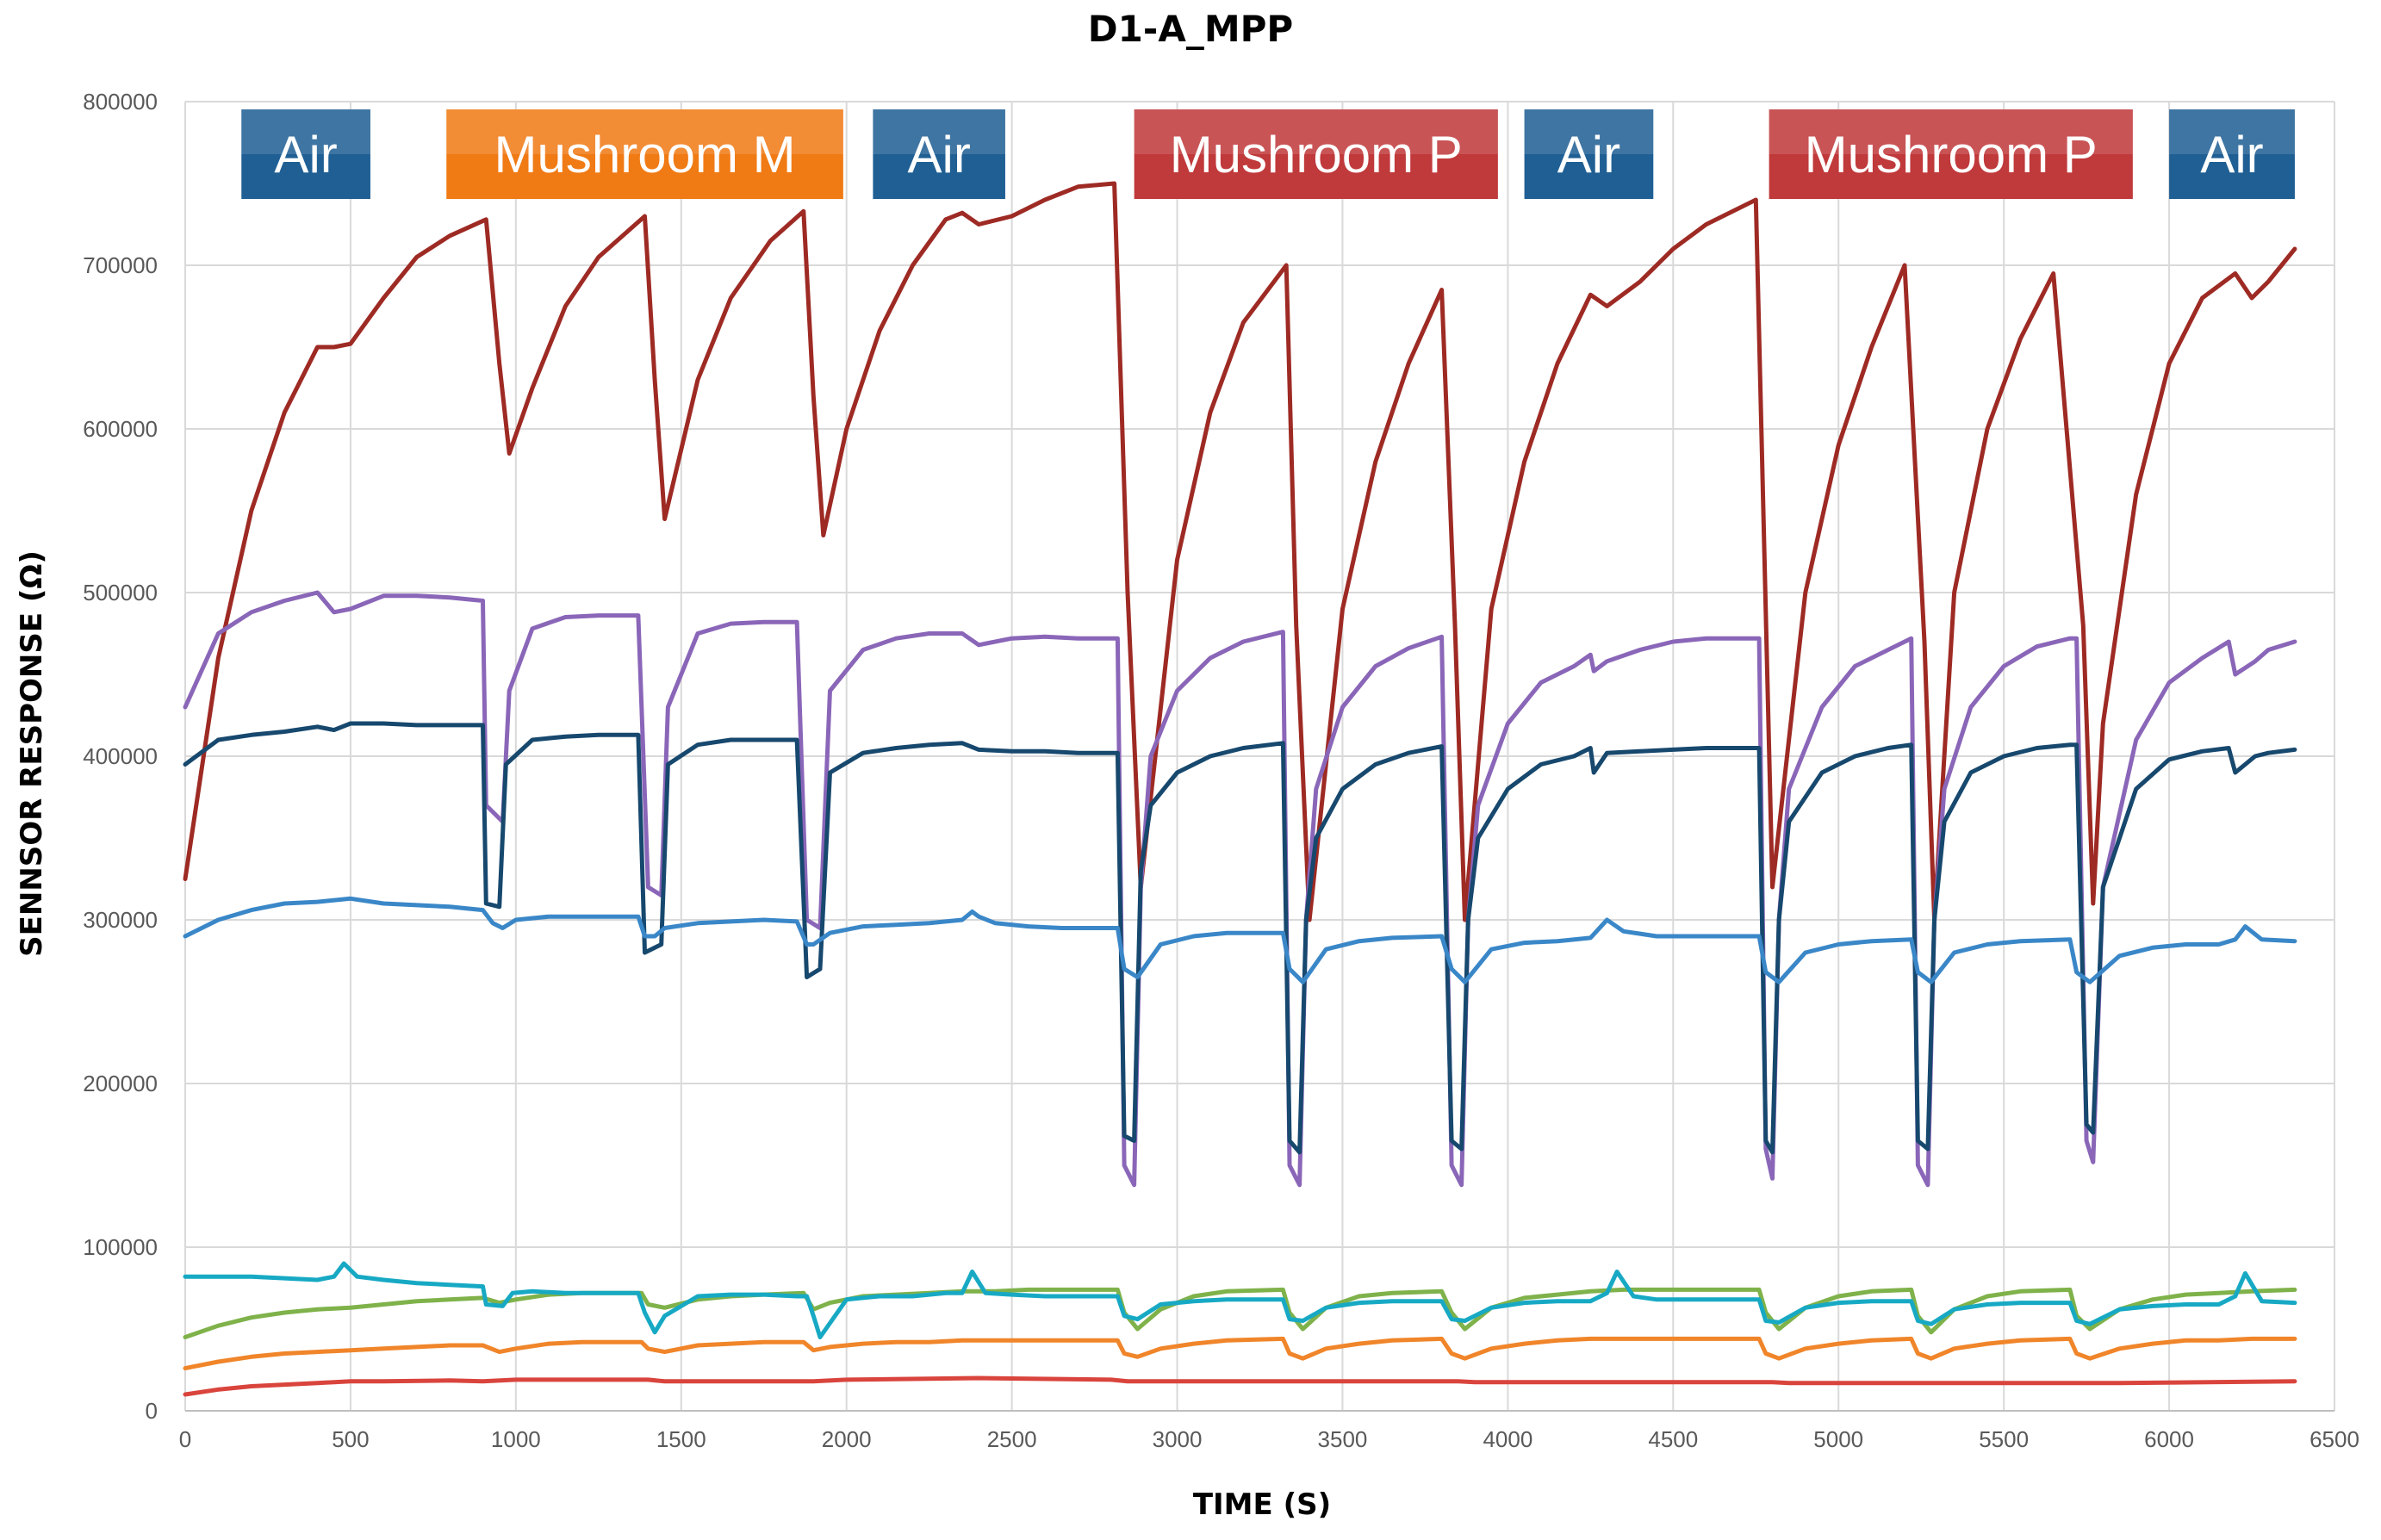 This screenshot has height=1540, width=2381. What do you see at coordinates (1838, 1439) in the screenshot?
I see `x-tick-label: 5000` at bounding box center [1838, 1439].